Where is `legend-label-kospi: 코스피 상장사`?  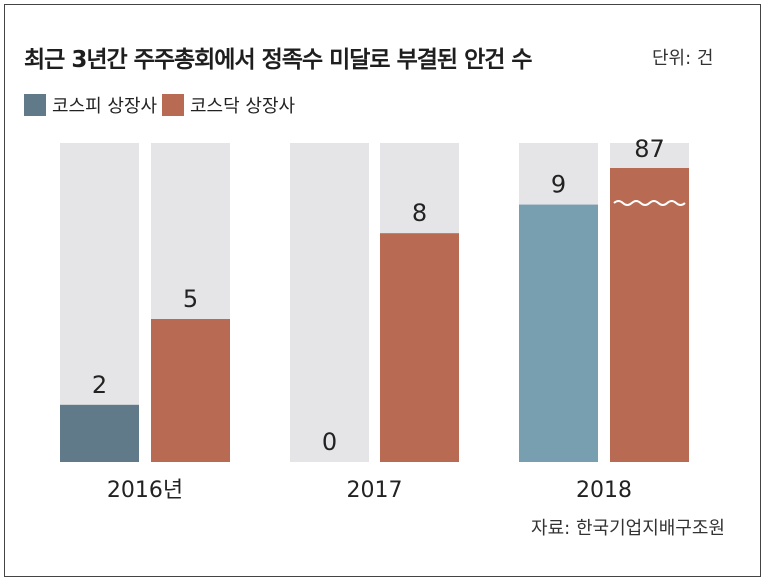 legend-label-kospi: 코스피 상장사 is located at coordinates (105, 106).